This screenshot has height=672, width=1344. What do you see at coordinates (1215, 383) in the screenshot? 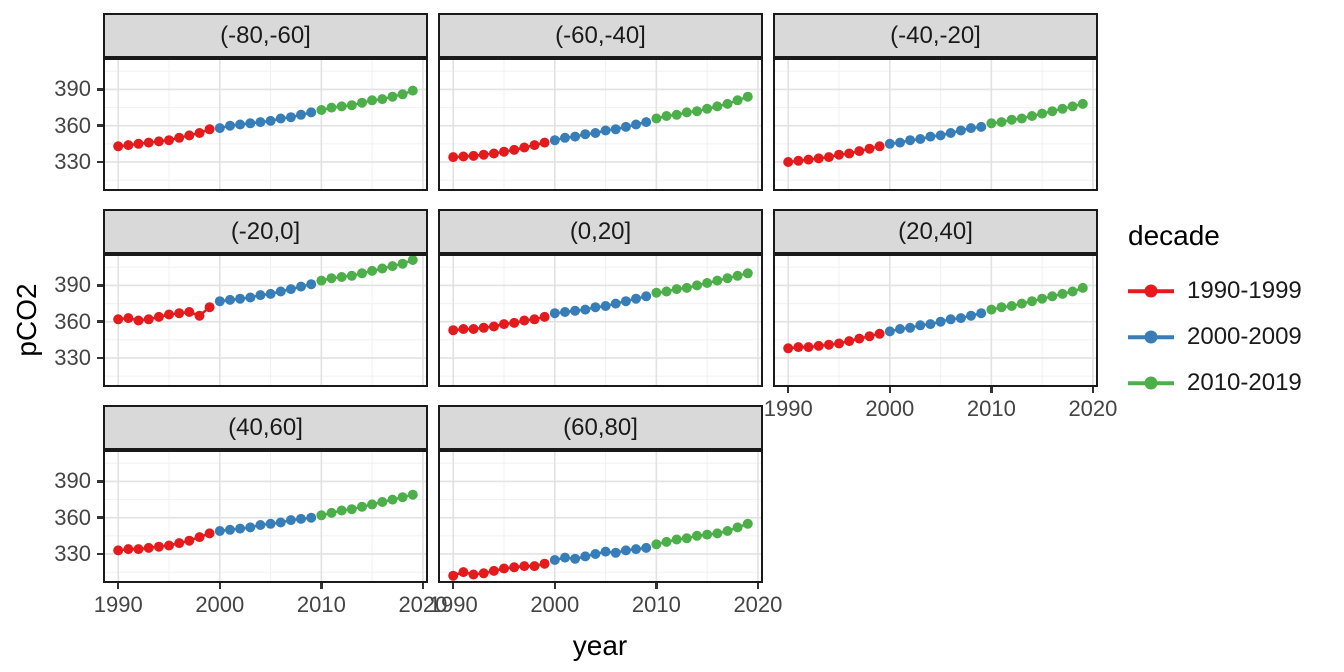
I see `legend-item: 2010-2019` at bounding box center [1215, 383].